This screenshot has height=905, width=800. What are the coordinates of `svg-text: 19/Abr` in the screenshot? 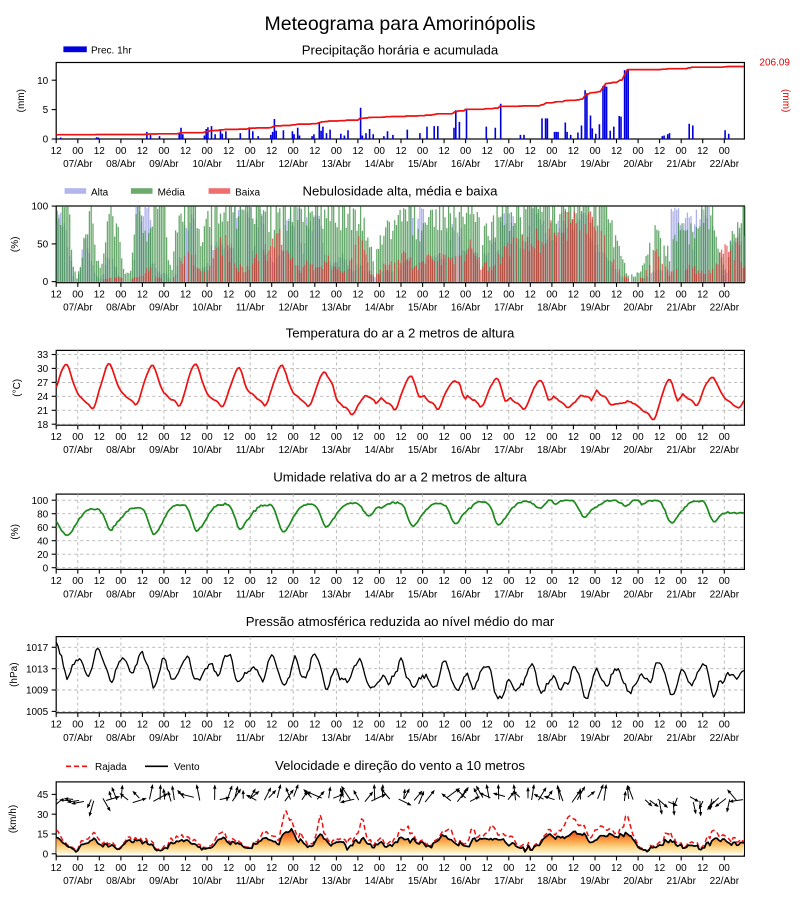 It's located at (595, 164).